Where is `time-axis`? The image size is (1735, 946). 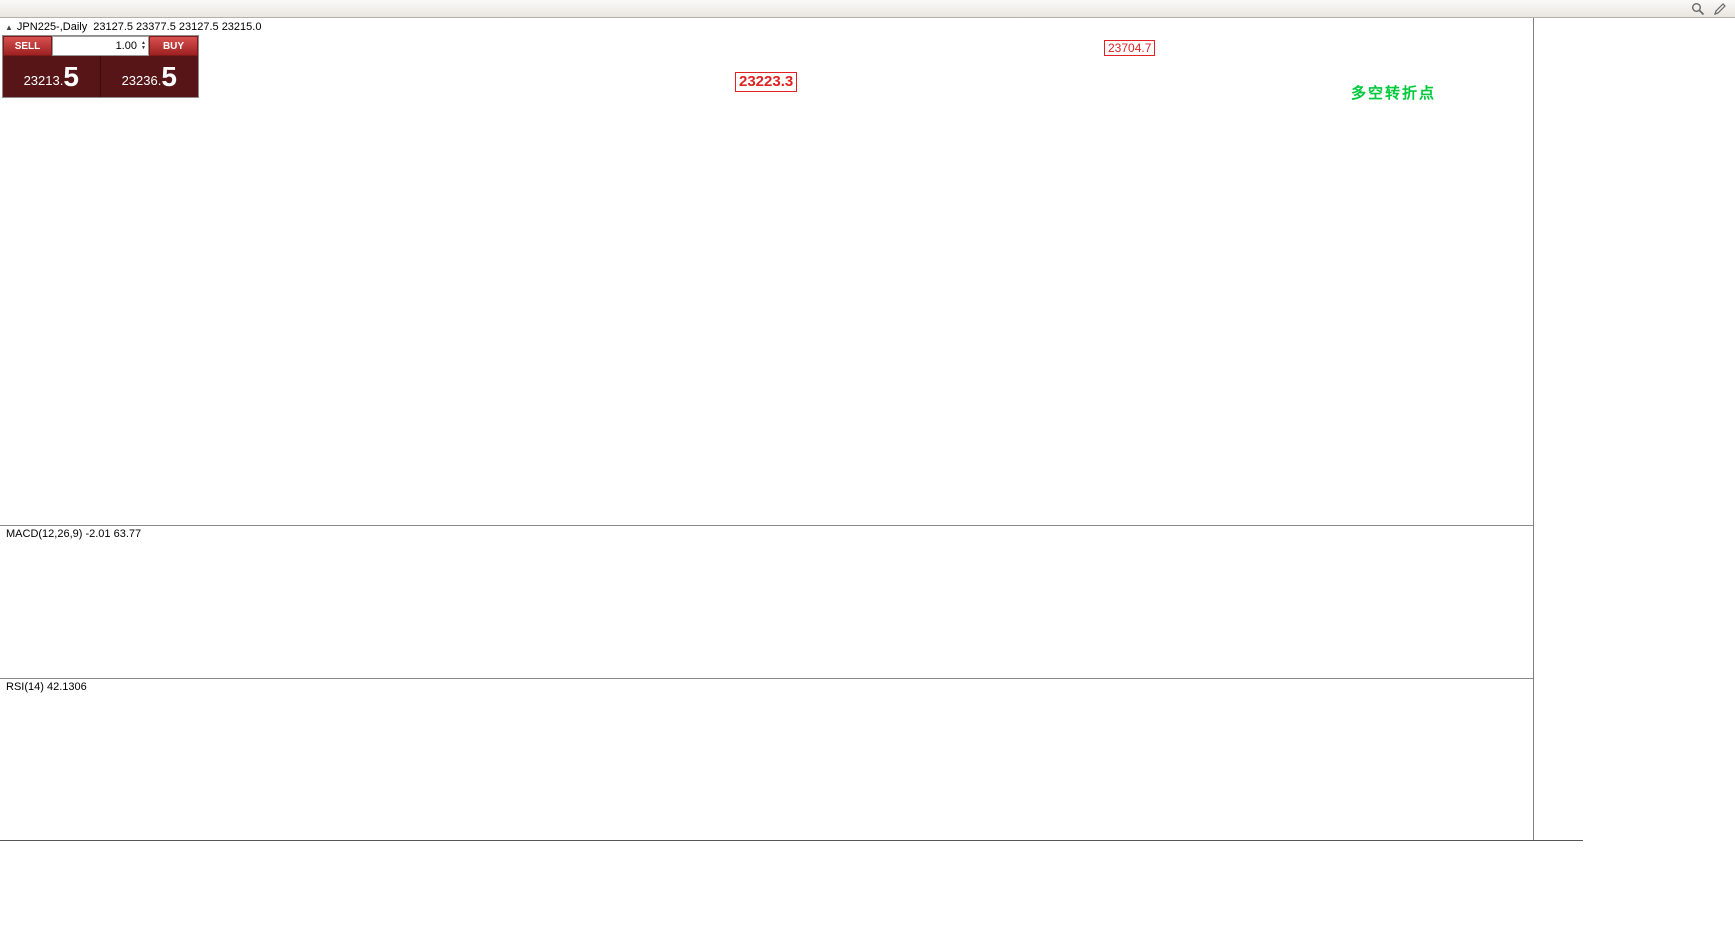
time-axis is located at coordinates (791, 849).